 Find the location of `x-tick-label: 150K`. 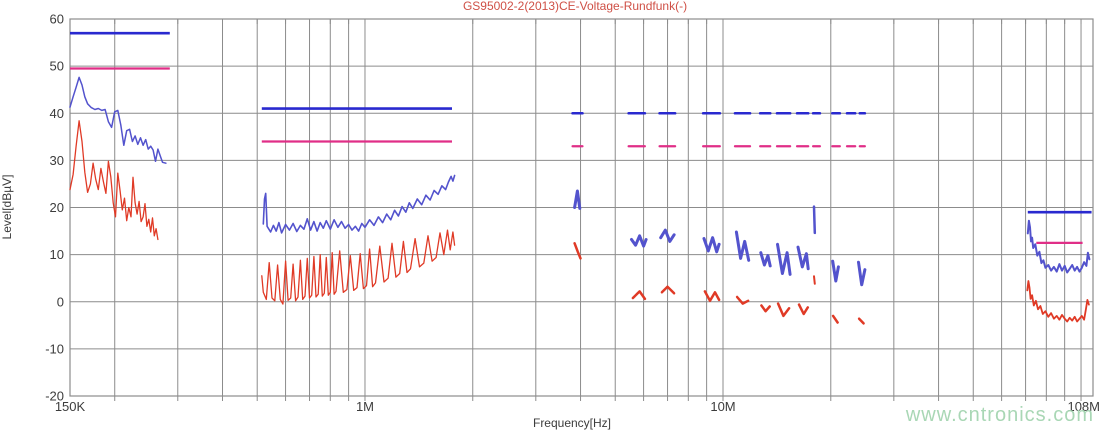

x-tick-label: 150K is located at coordinates (70, 406).